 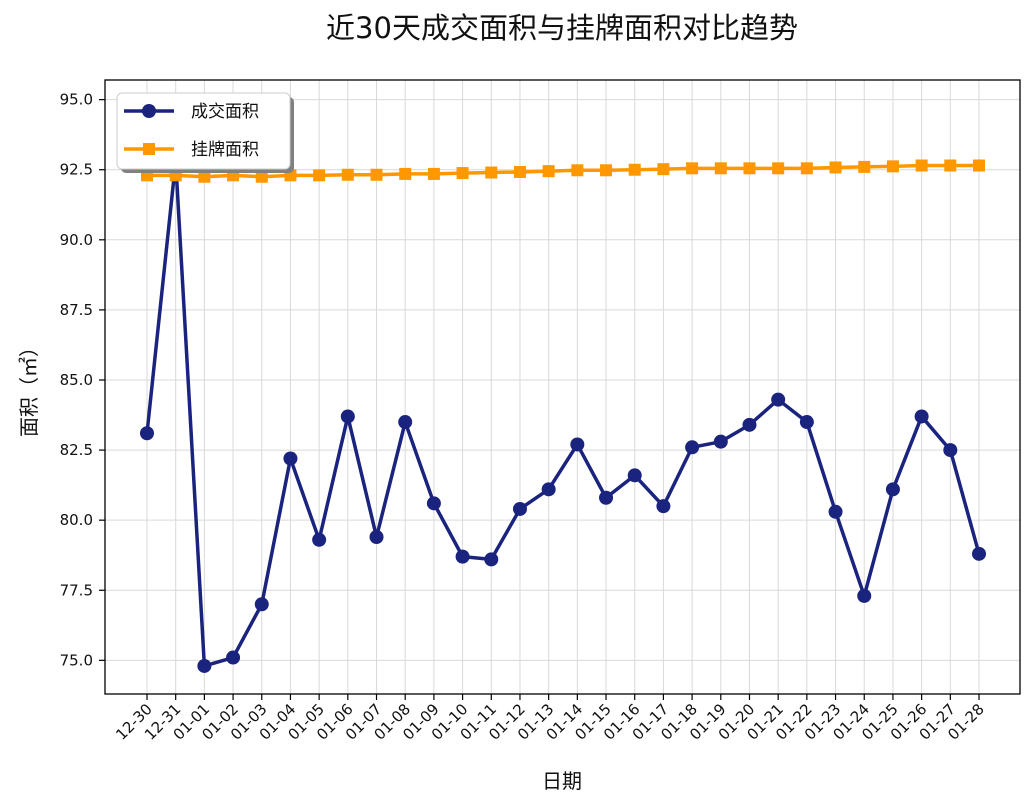 What do you see at coordinates (225, 150) in the screenshot?
I see `legend-label: 挂牌面积` at bounding box center [225, 150].